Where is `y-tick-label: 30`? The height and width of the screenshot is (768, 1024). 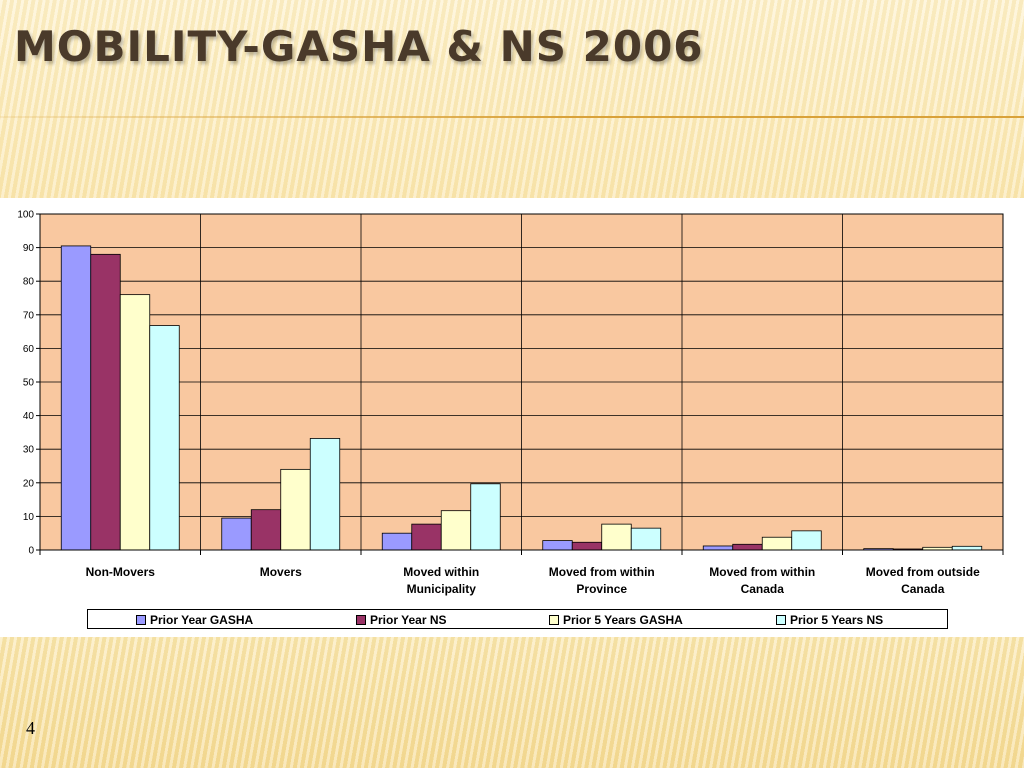 y-tick-label: 30 is located at coordinates (29, 450).